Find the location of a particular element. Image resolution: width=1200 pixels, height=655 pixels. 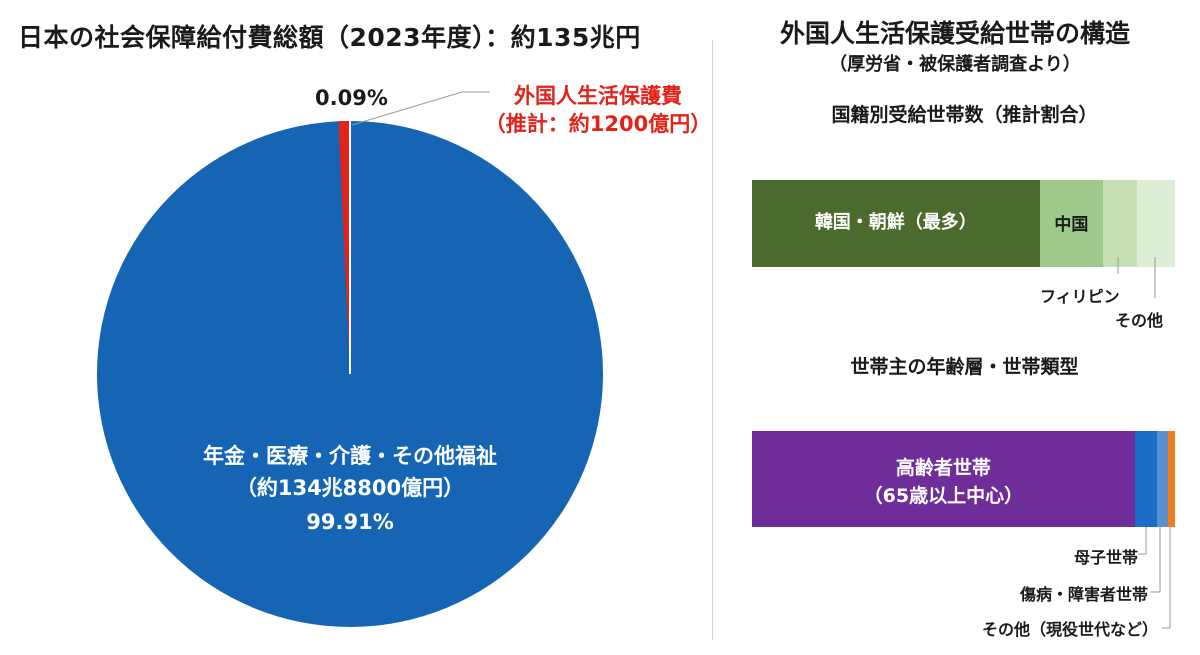

bar-segment-korea: 韓国・朝鮮（最多） is located at coordinates (896, 223).